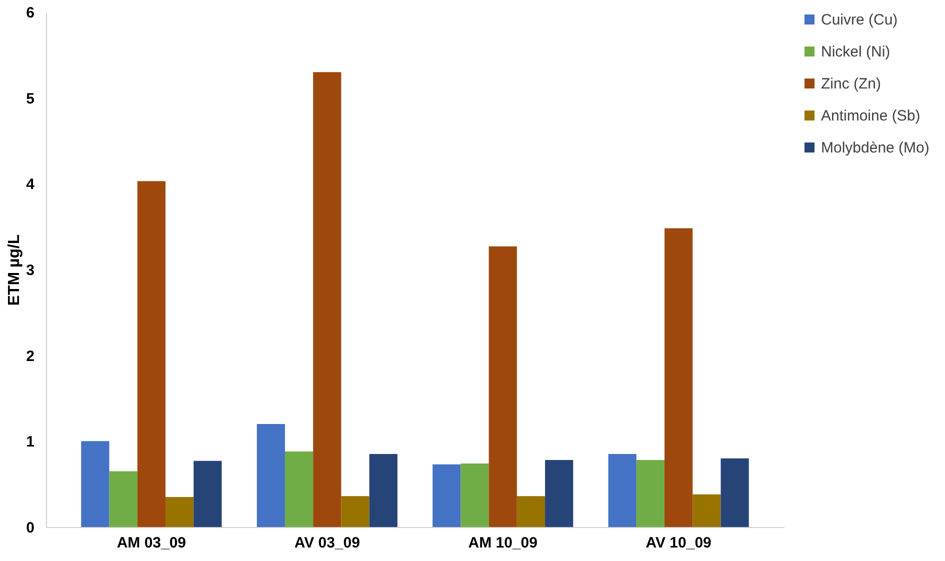  What do you see at coordinates (30, 13) in the screenshot?
I see `y-tick-label: 6` at bounding box center [30, 13].